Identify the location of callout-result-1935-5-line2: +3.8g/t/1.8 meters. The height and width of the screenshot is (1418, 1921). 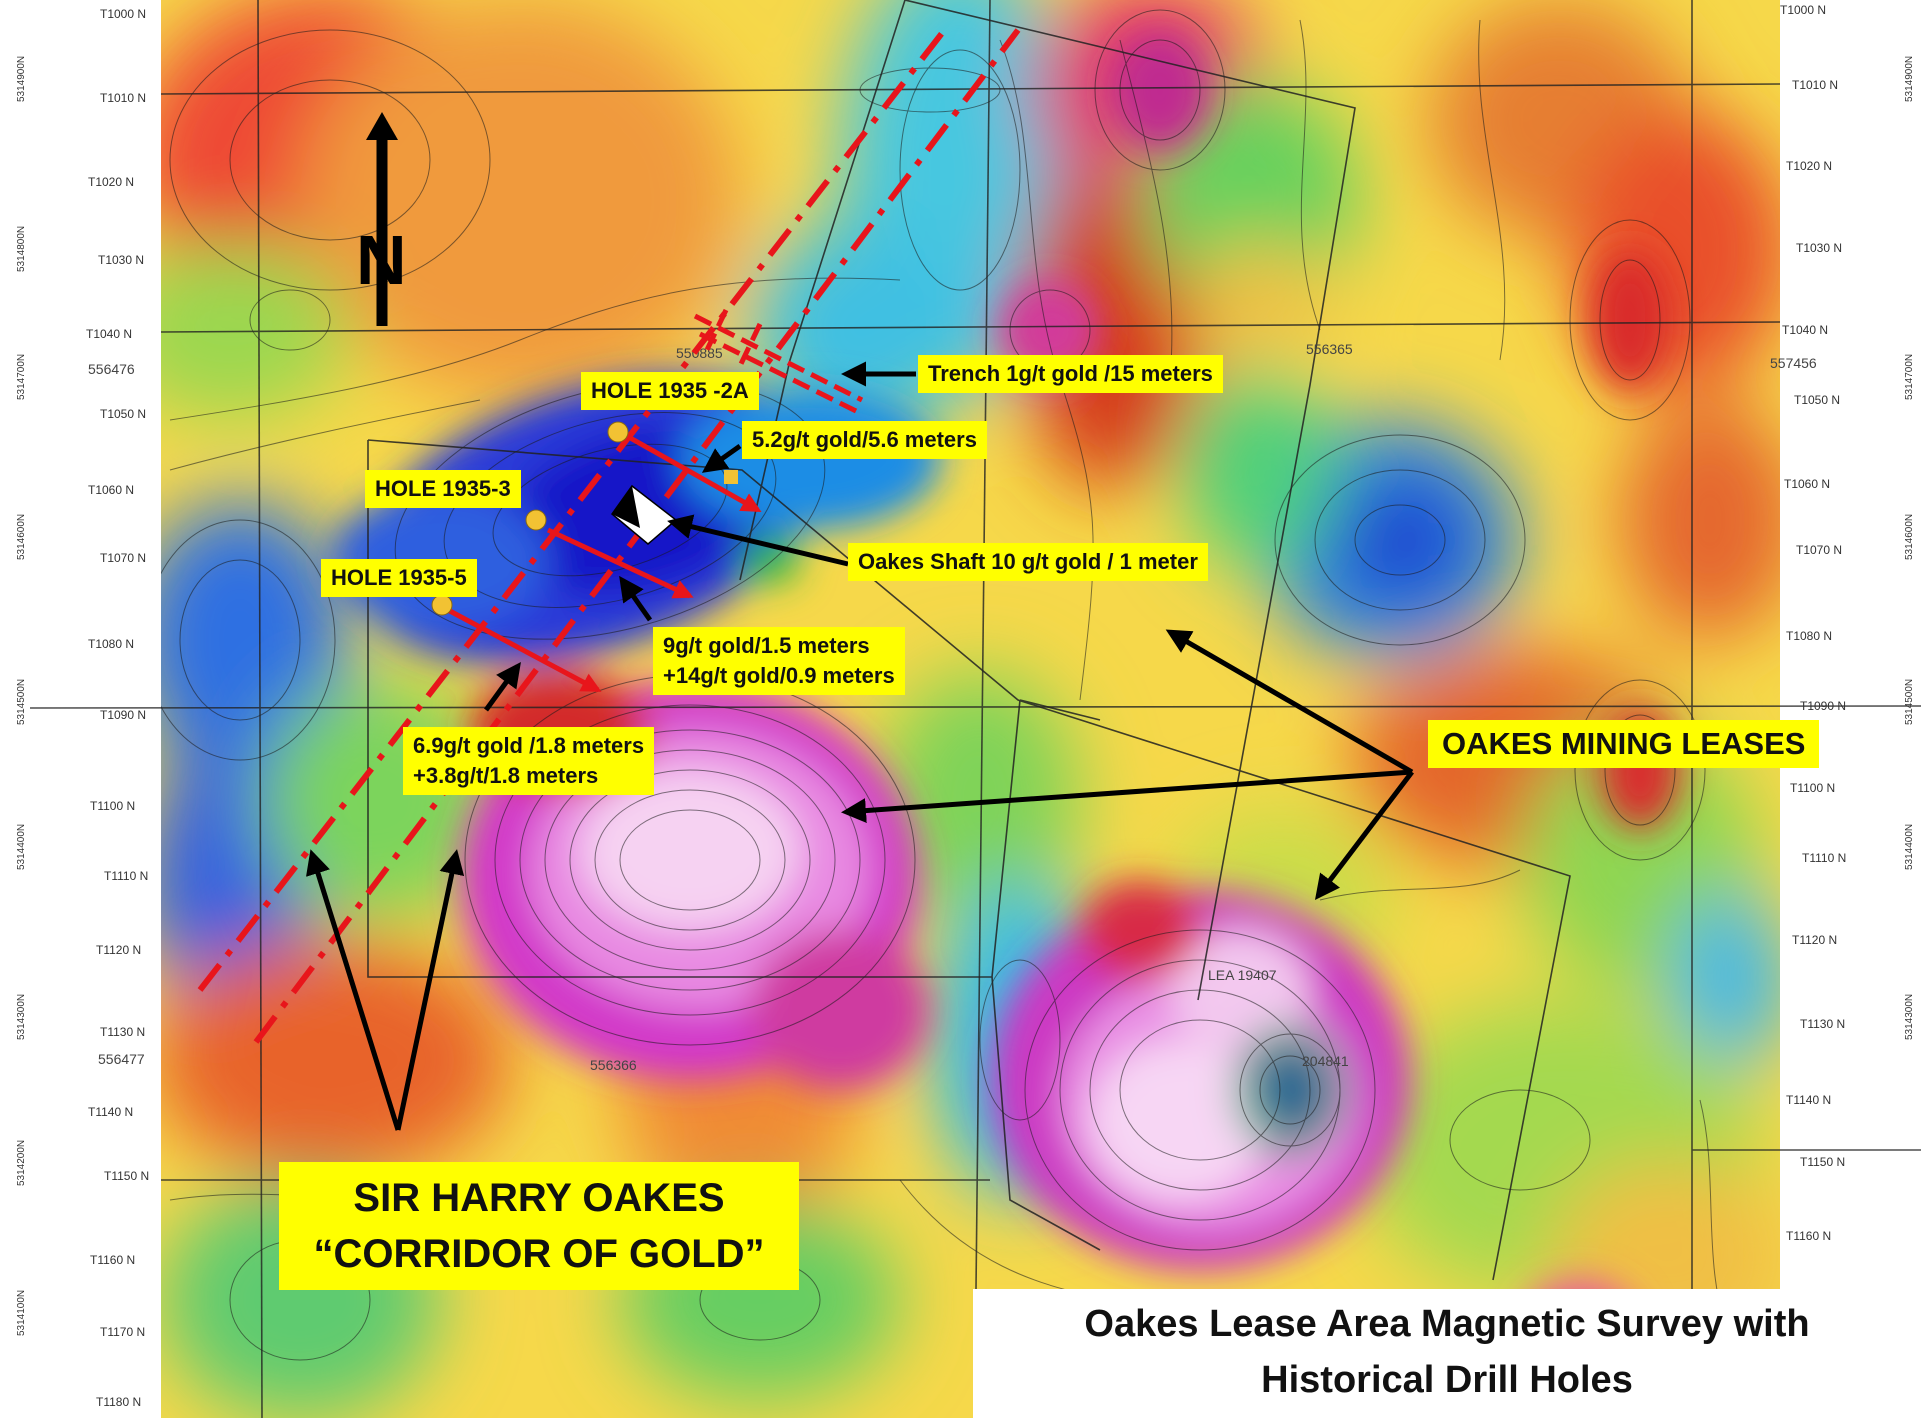
(506, 775).